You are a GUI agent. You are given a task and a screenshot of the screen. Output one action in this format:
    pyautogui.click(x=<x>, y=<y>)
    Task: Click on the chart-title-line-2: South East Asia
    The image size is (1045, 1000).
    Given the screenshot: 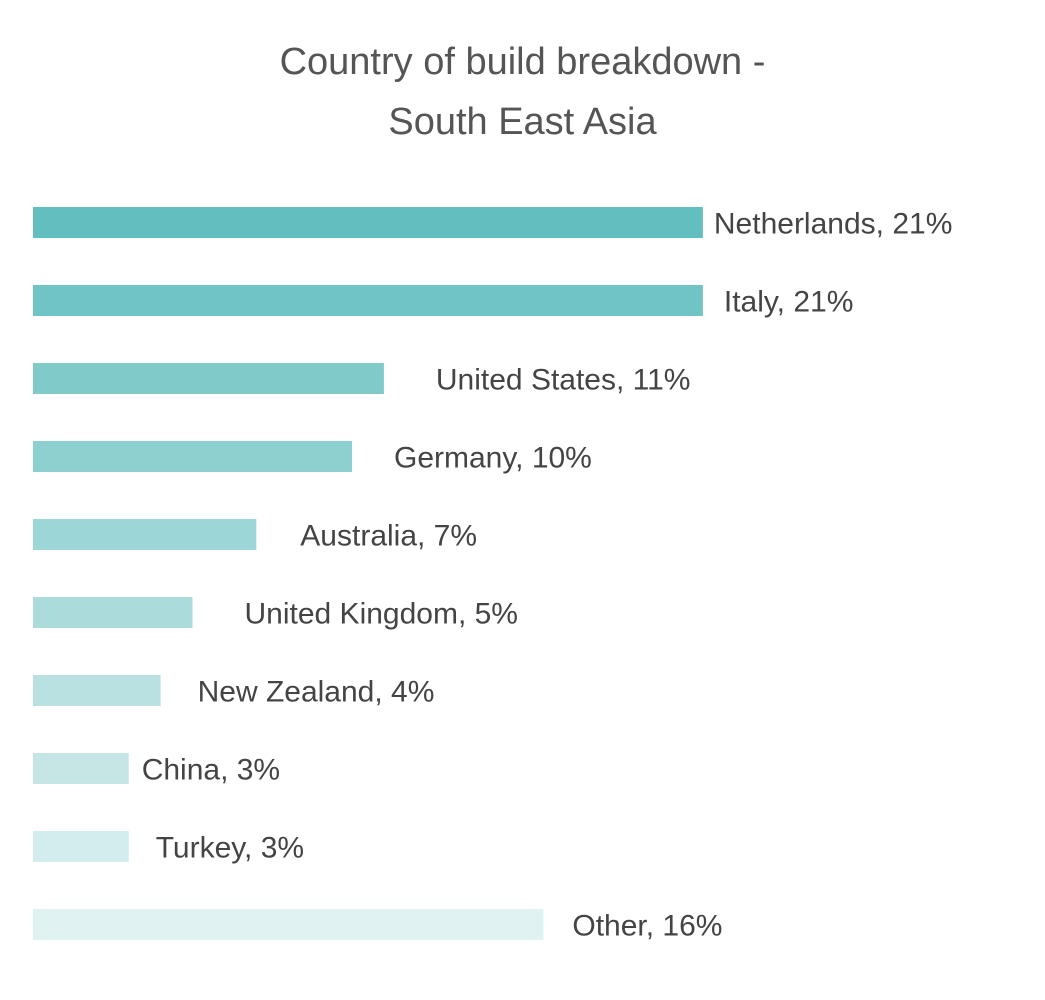 What is the action you would take?
    pyautogui.click(x=522, y=122)
    